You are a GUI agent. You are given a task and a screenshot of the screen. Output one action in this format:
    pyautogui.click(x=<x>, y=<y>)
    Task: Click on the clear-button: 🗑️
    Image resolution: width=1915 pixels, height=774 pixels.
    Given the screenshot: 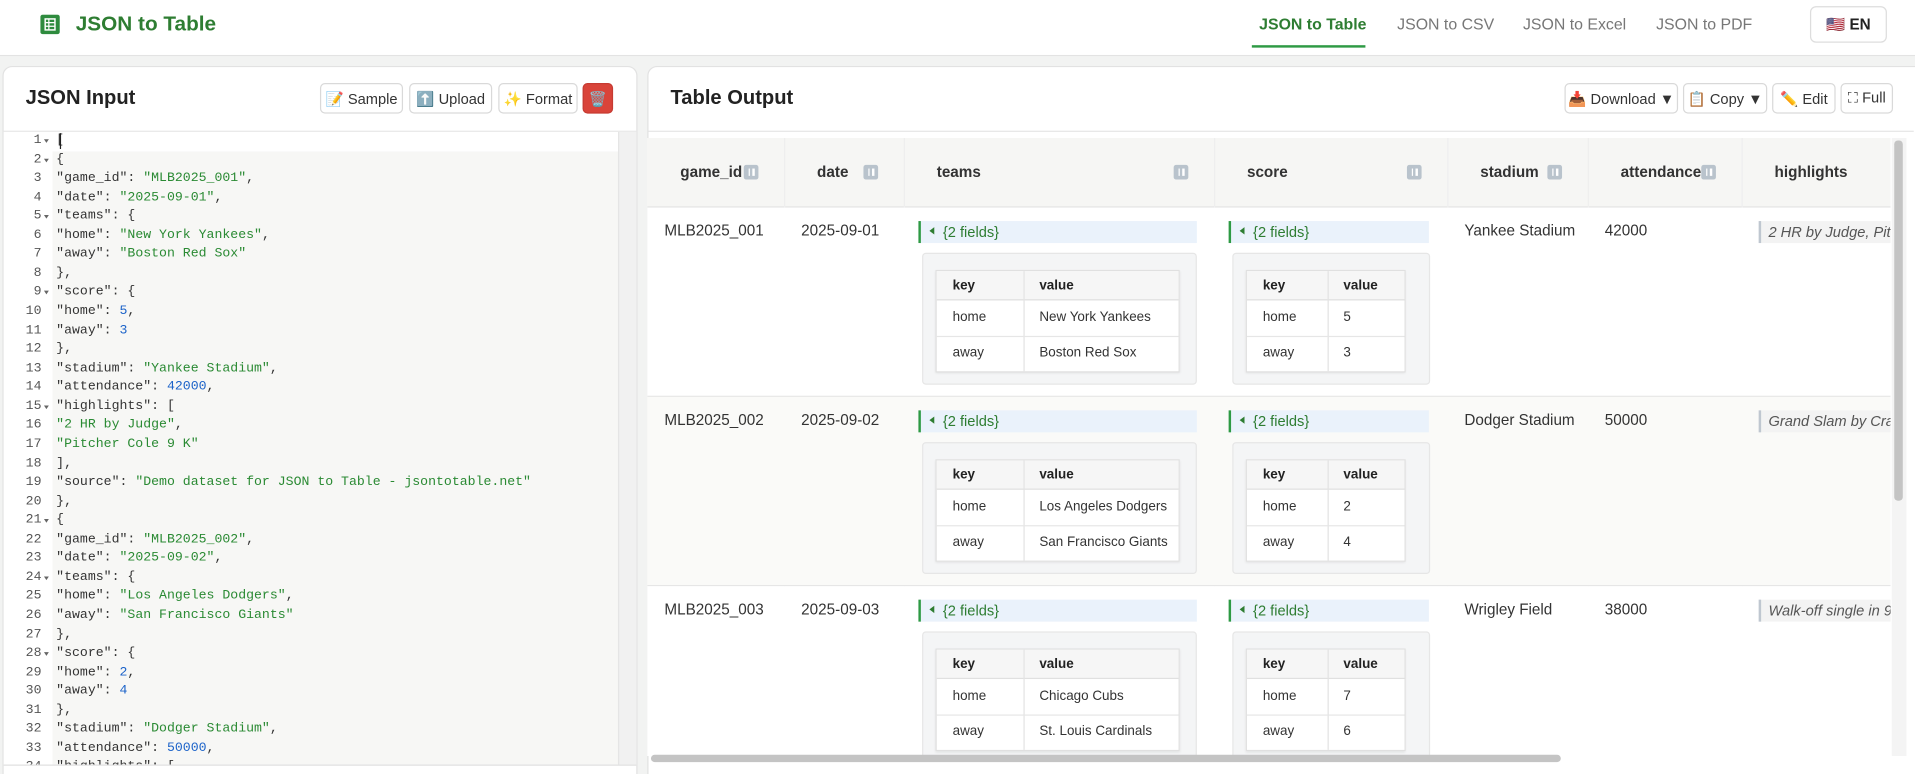 What is the action you would take?
    pyautogui.click(x=598, y=98)
    